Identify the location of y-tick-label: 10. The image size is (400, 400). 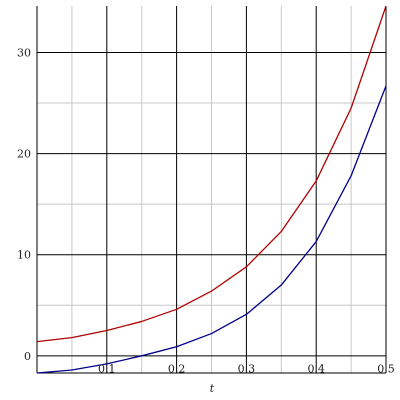
(24, 255).